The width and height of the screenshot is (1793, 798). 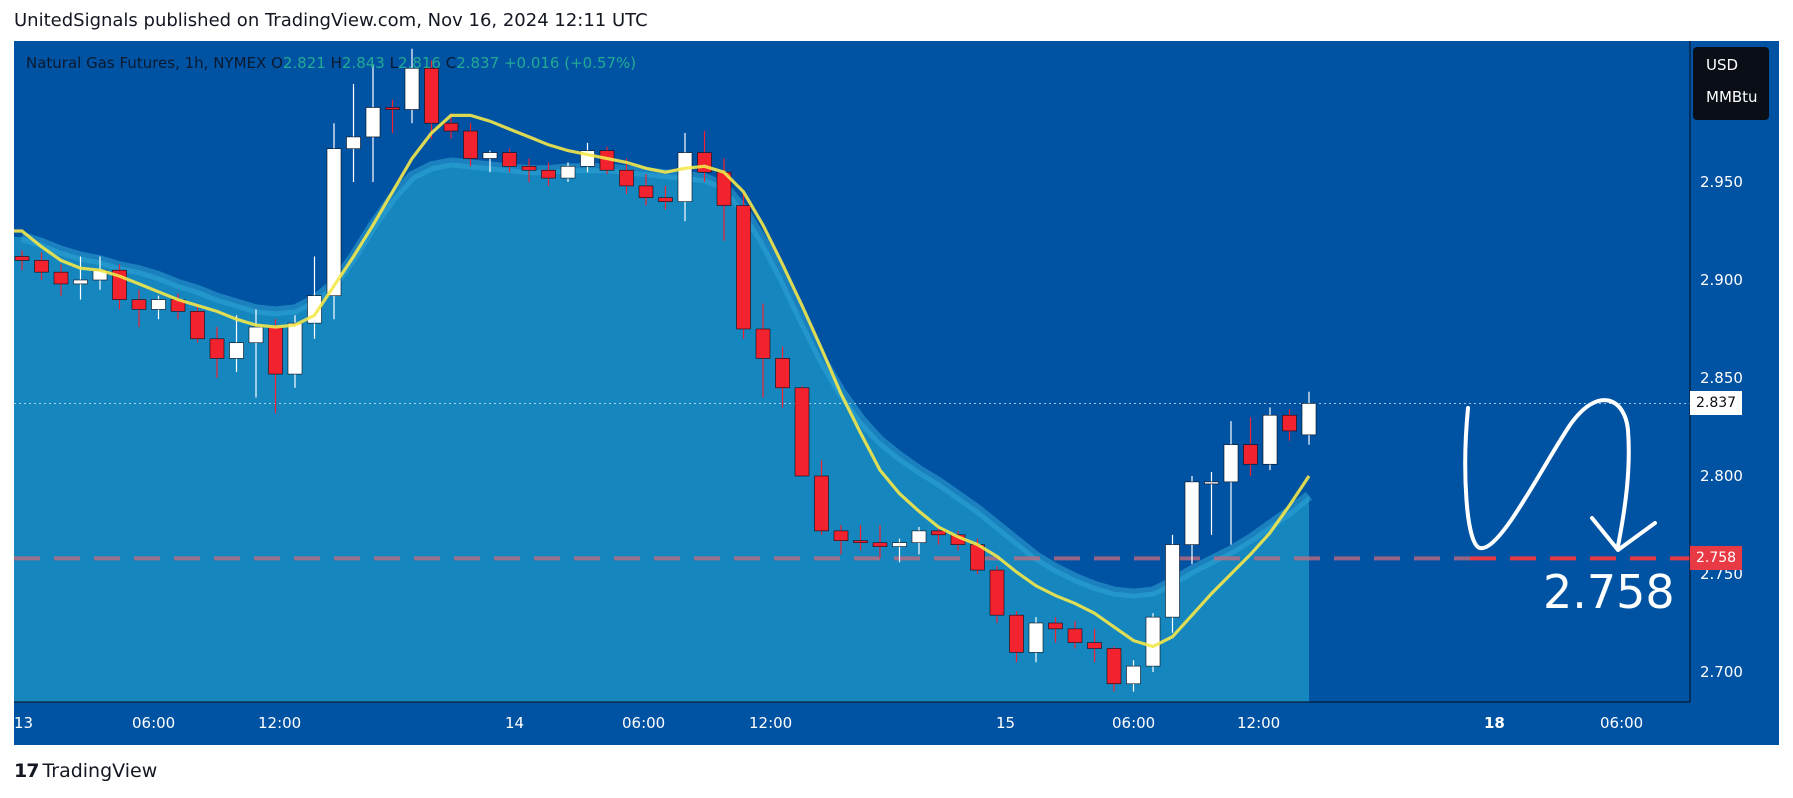 What do you see at coordinates (570, 63) in the screenshot?
I see `change-value: +0.016 (+0.57%)` at bounding box center [570, 63].